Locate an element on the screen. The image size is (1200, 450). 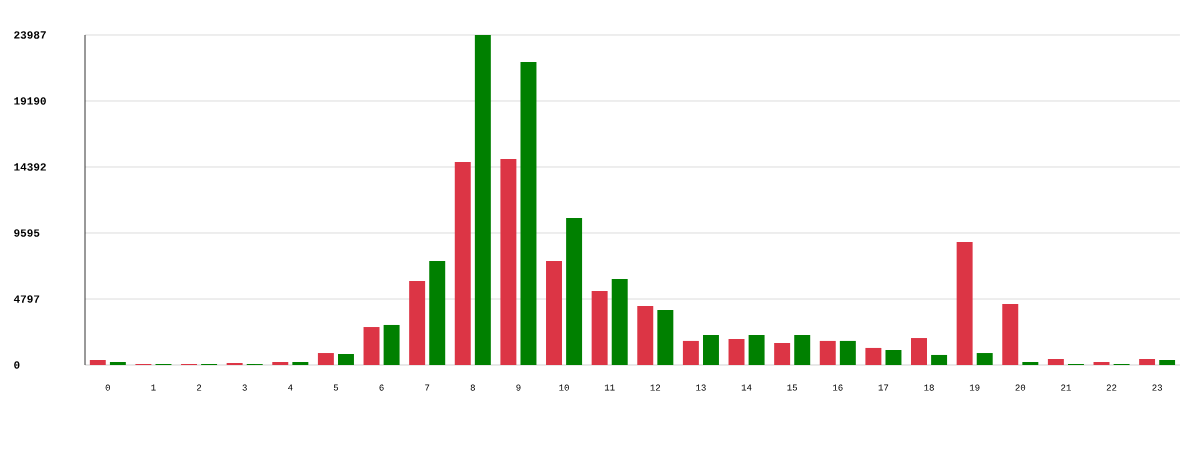
x-tick-label: 21 is located at coordinates (1066, 387).